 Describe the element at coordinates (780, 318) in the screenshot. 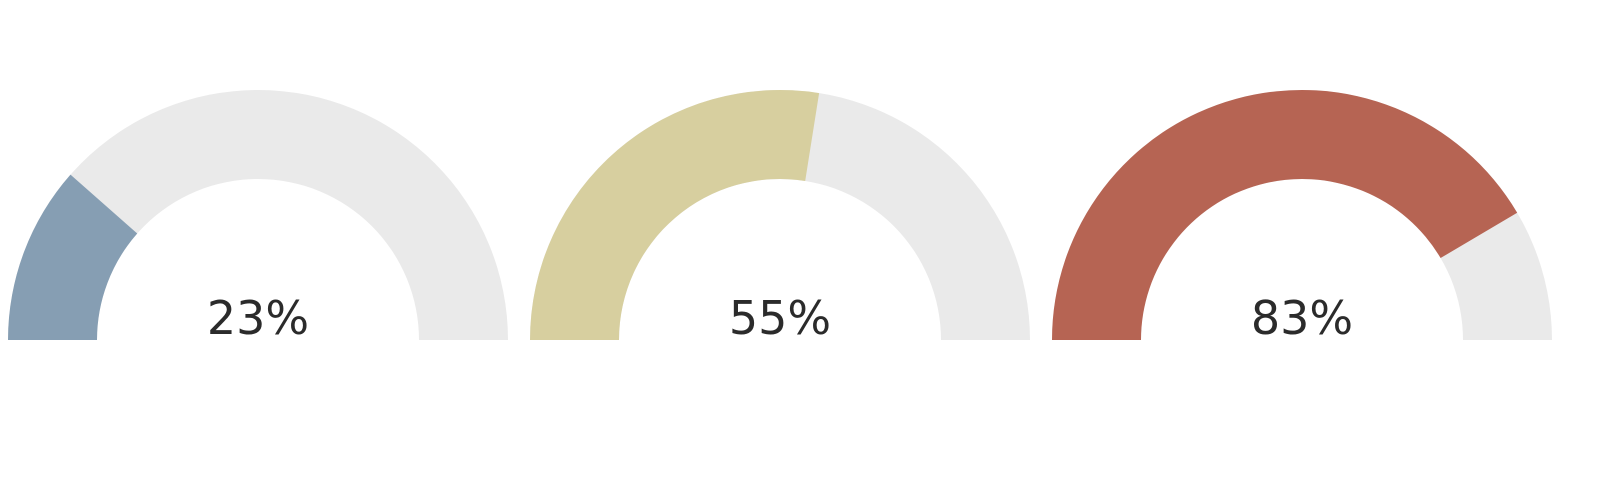

I see `gauge-2-label: 55%` at that location.